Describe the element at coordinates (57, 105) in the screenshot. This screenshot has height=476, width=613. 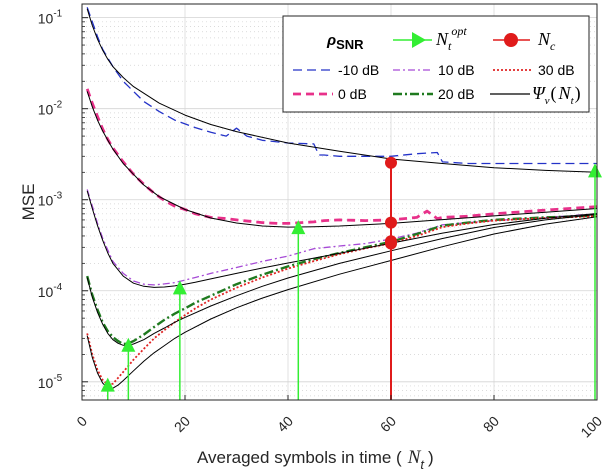
I see `y-tick-label-exp: -2` at that location.